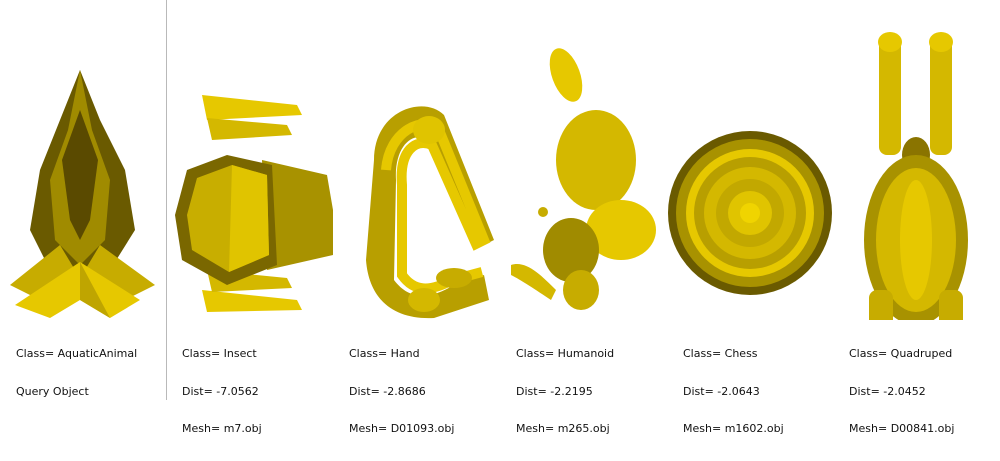  I want to click on class-value: AquaticAnimal, so click(97, 353).